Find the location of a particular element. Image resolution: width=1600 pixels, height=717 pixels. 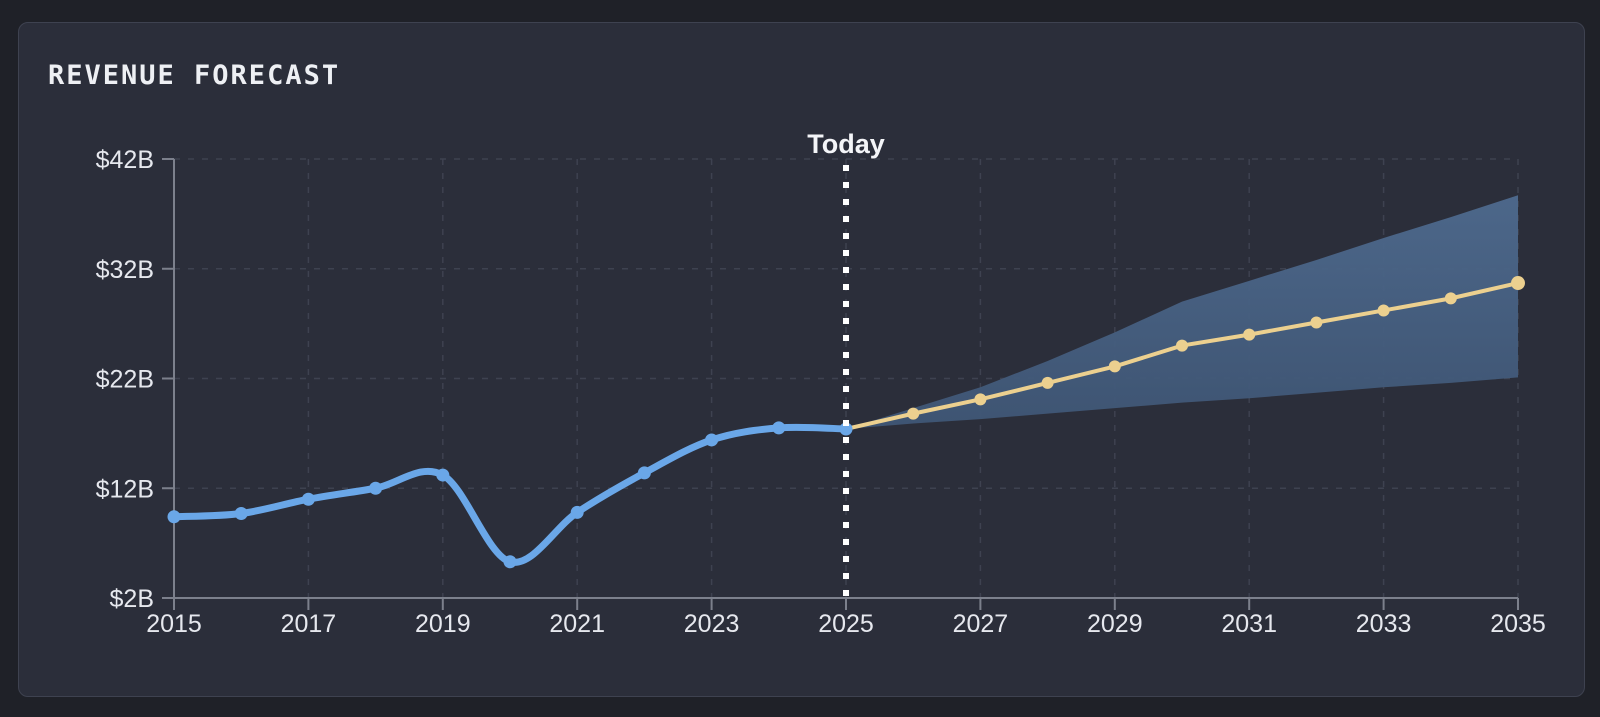

y-axis-labels: $2B $12B $22B $32B $42B is located at coordinates (125, 379).